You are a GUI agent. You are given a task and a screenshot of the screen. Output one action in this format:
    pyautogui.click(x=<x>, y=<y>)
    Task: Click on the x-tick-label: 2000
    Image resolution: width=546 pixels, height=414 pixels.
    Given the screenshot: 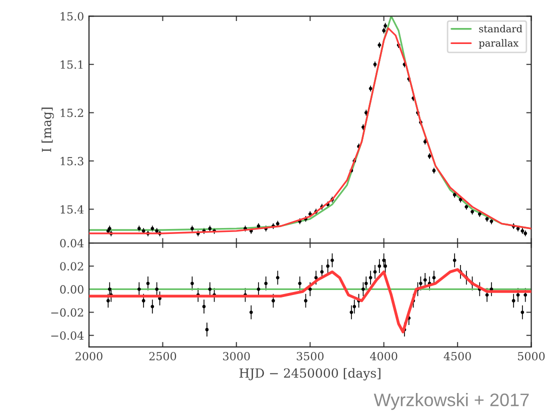 What is the action you would take?
    pyautogui.click(x=89, y=356)
    